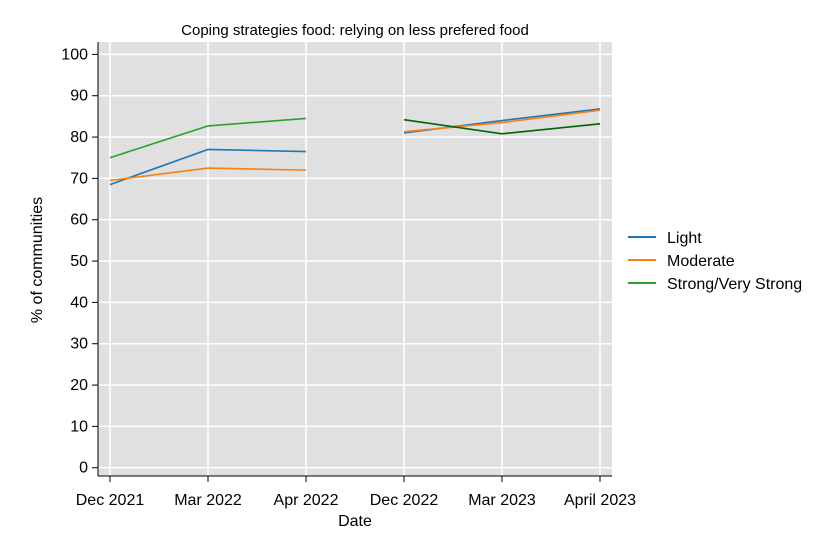  What do you see at coordinates (600, 500) in the screenshot?
I see `x-tick-label: April 2023` at bounding box center [600, 500].